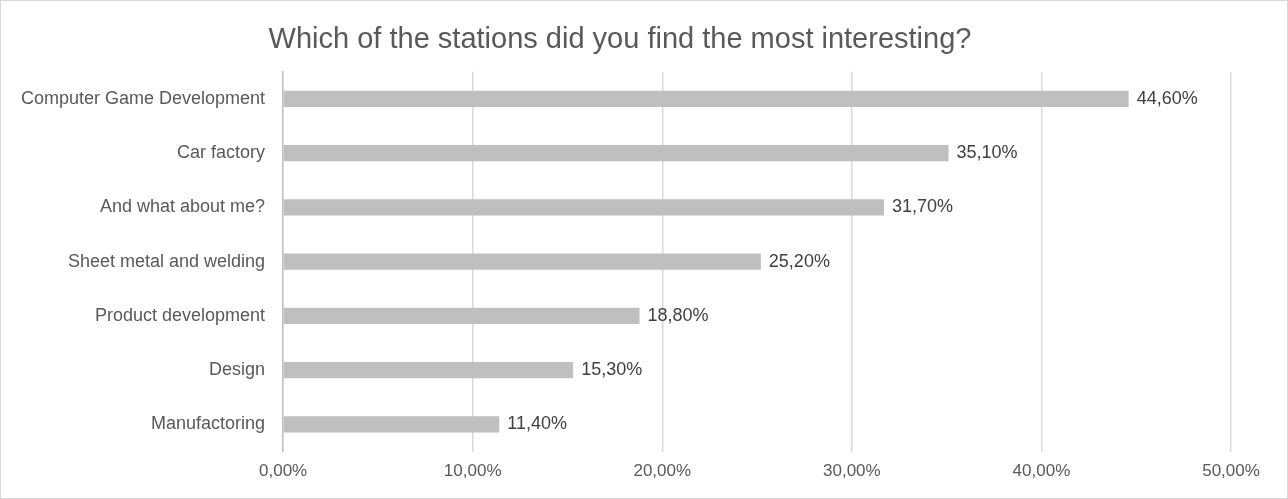 This screenshot has height=499, width=1288. Describe the element at coordinates (537, 423) in the screenshot. I see `data-label: 11,40%` at that location.